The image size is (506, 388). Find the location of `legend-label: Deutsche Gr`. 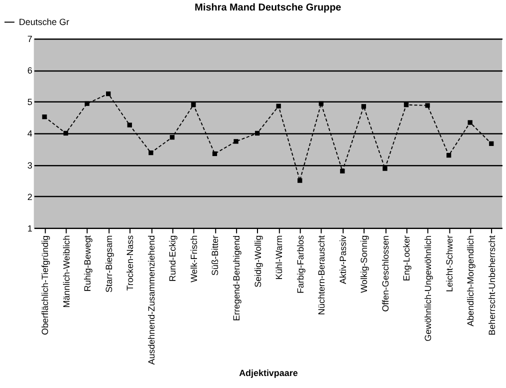

legend-label: Deutsche Gr is located at coordinates (44, 22).